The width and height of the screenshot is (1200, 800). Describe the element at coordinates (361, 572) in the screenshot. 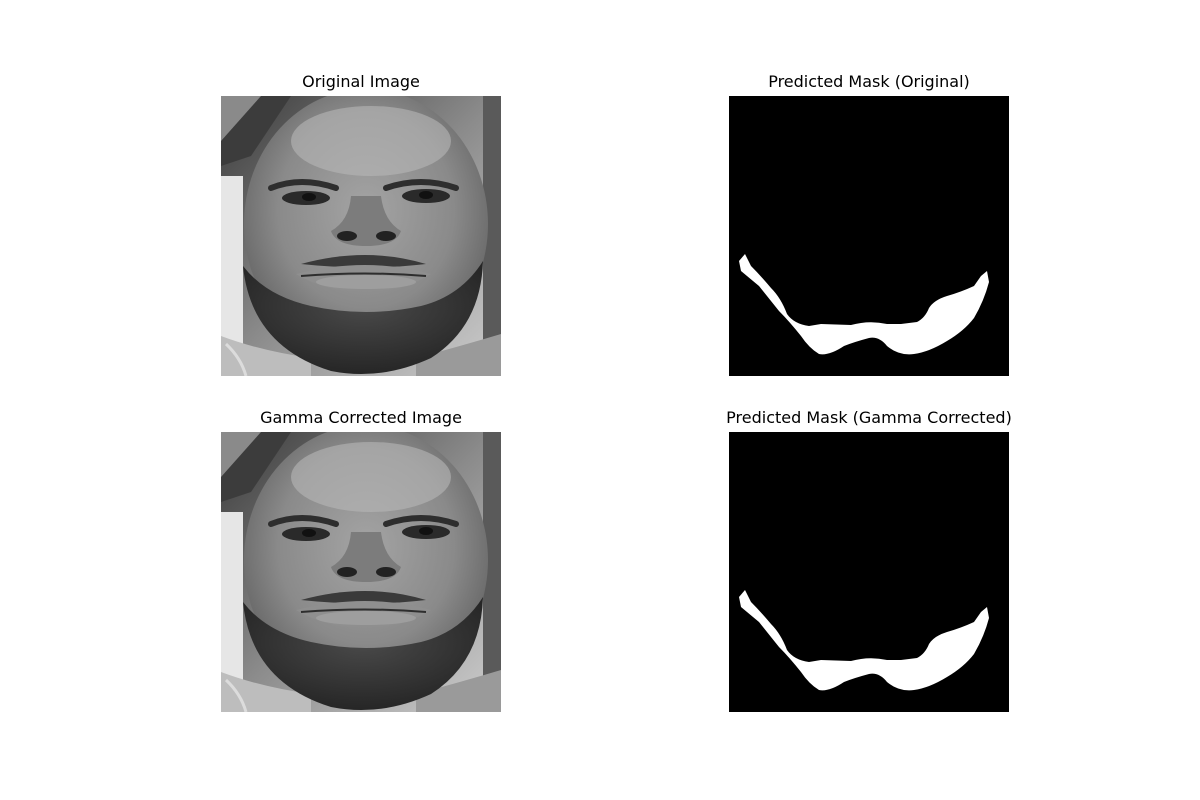

I see `gamma-corrected-face-image` at that location.